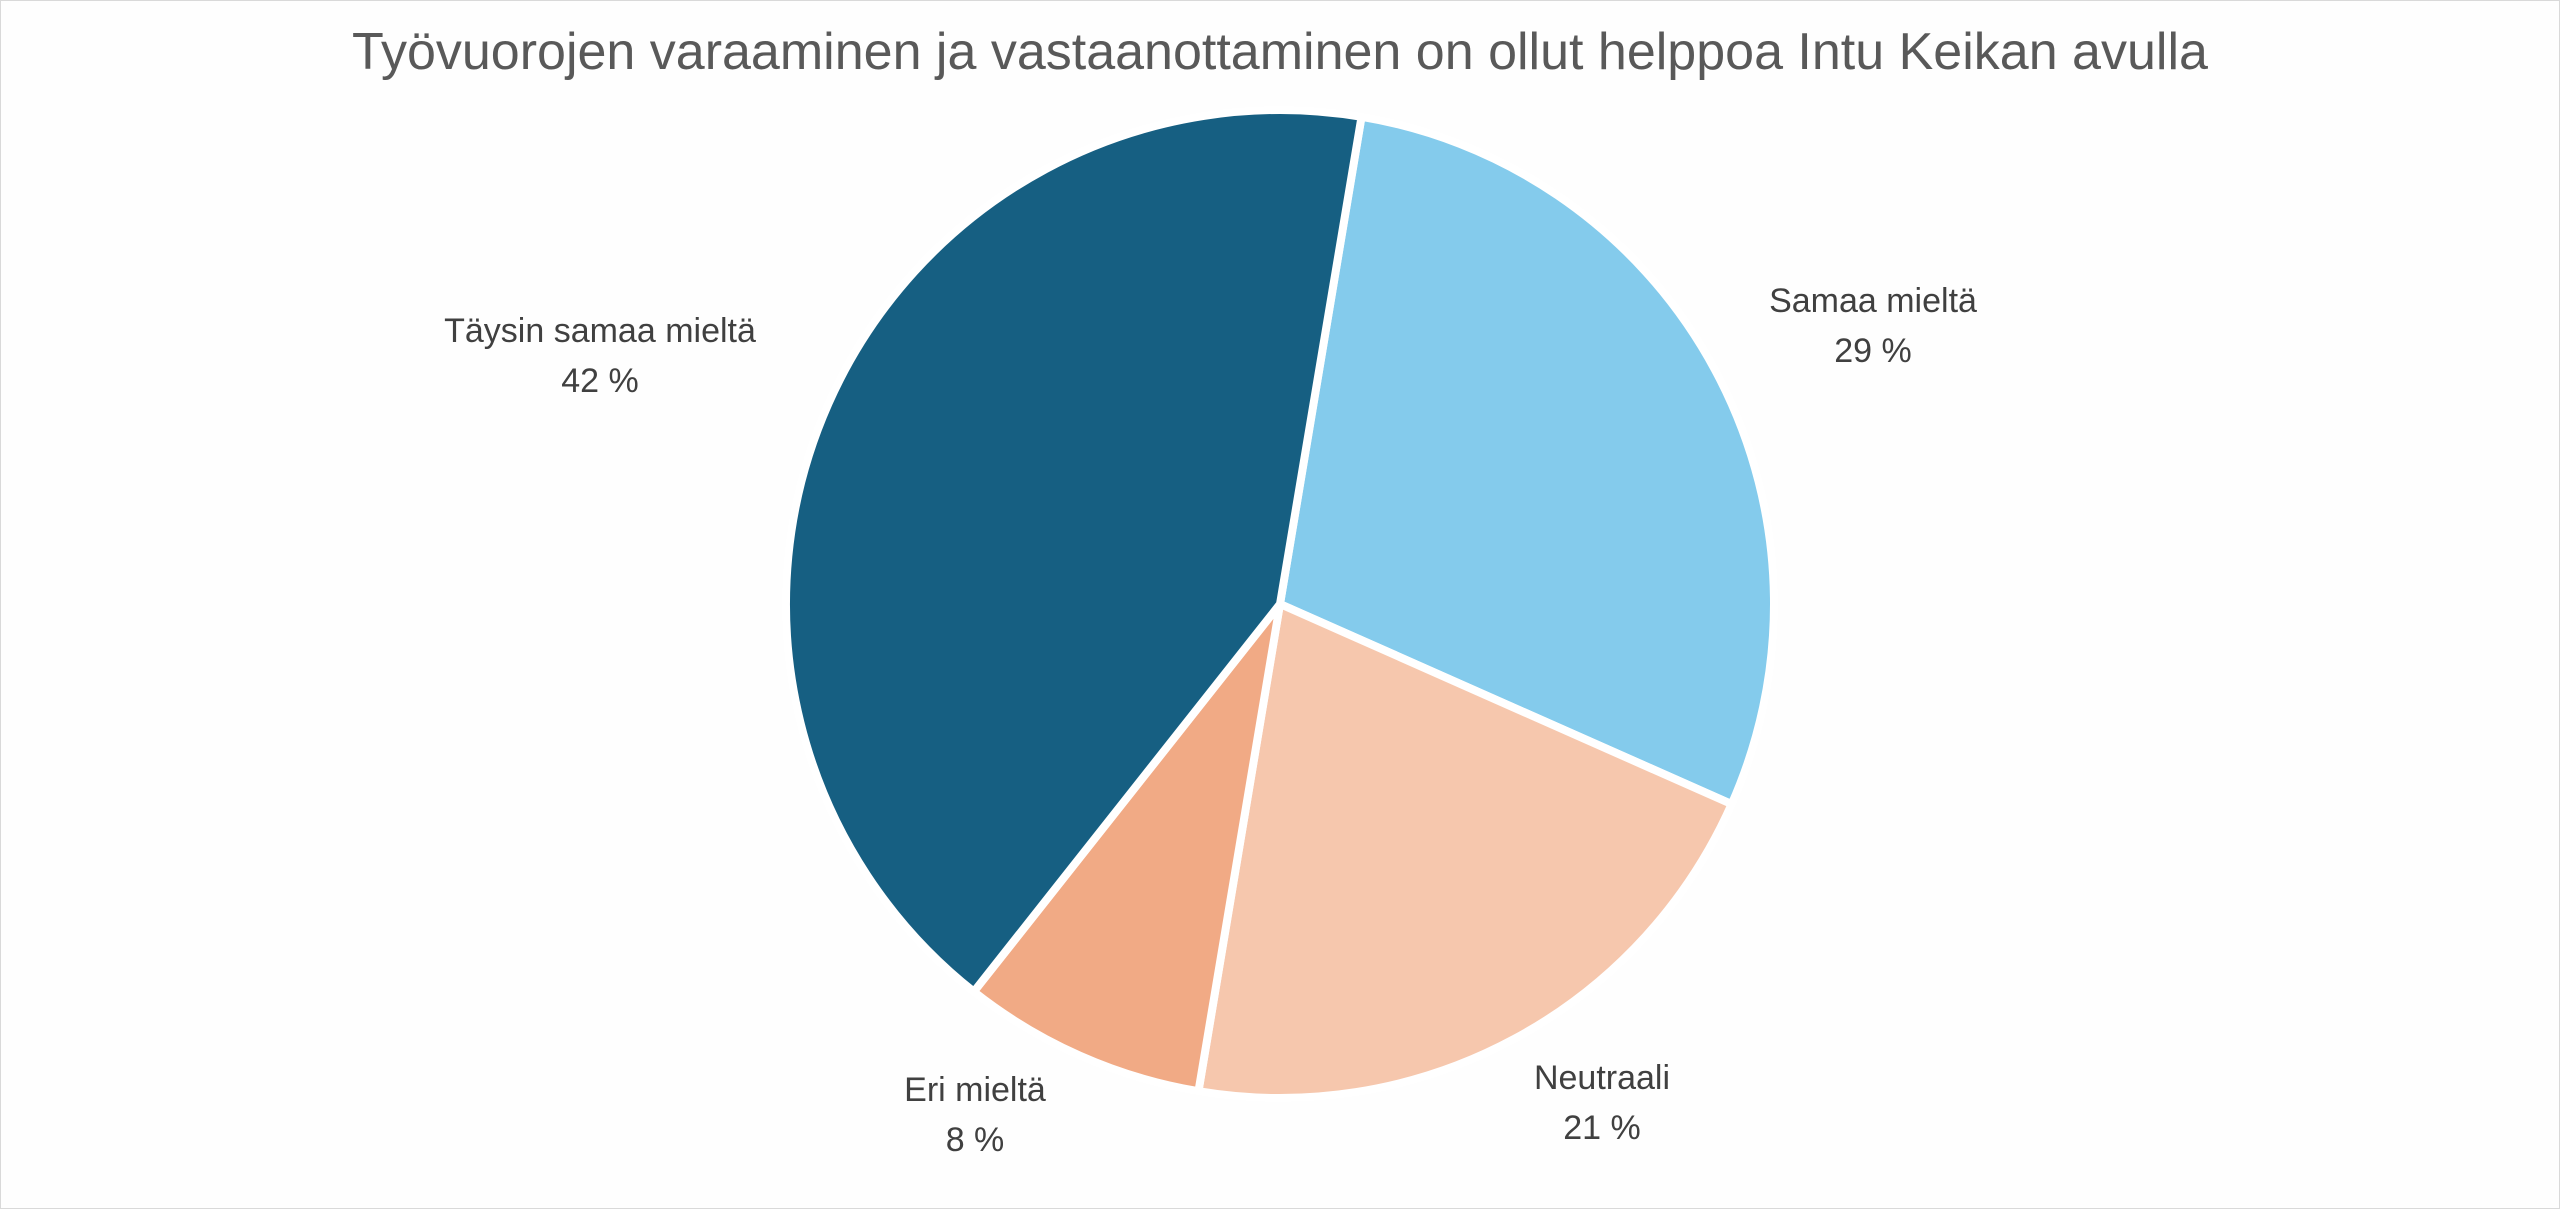 The height and width of the screenshot is (1209, 2560). Describe the element at coordinates (1602, 1128) in the screenshot. I see `slice-value-1: 21 %` at that location.